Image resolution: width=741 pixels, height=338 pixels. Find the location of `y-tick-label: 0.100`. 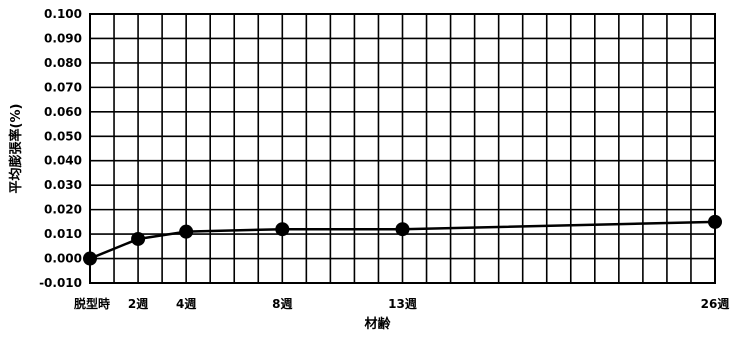

y-tick-label: 0.100 is located at coordinates (63, 14).